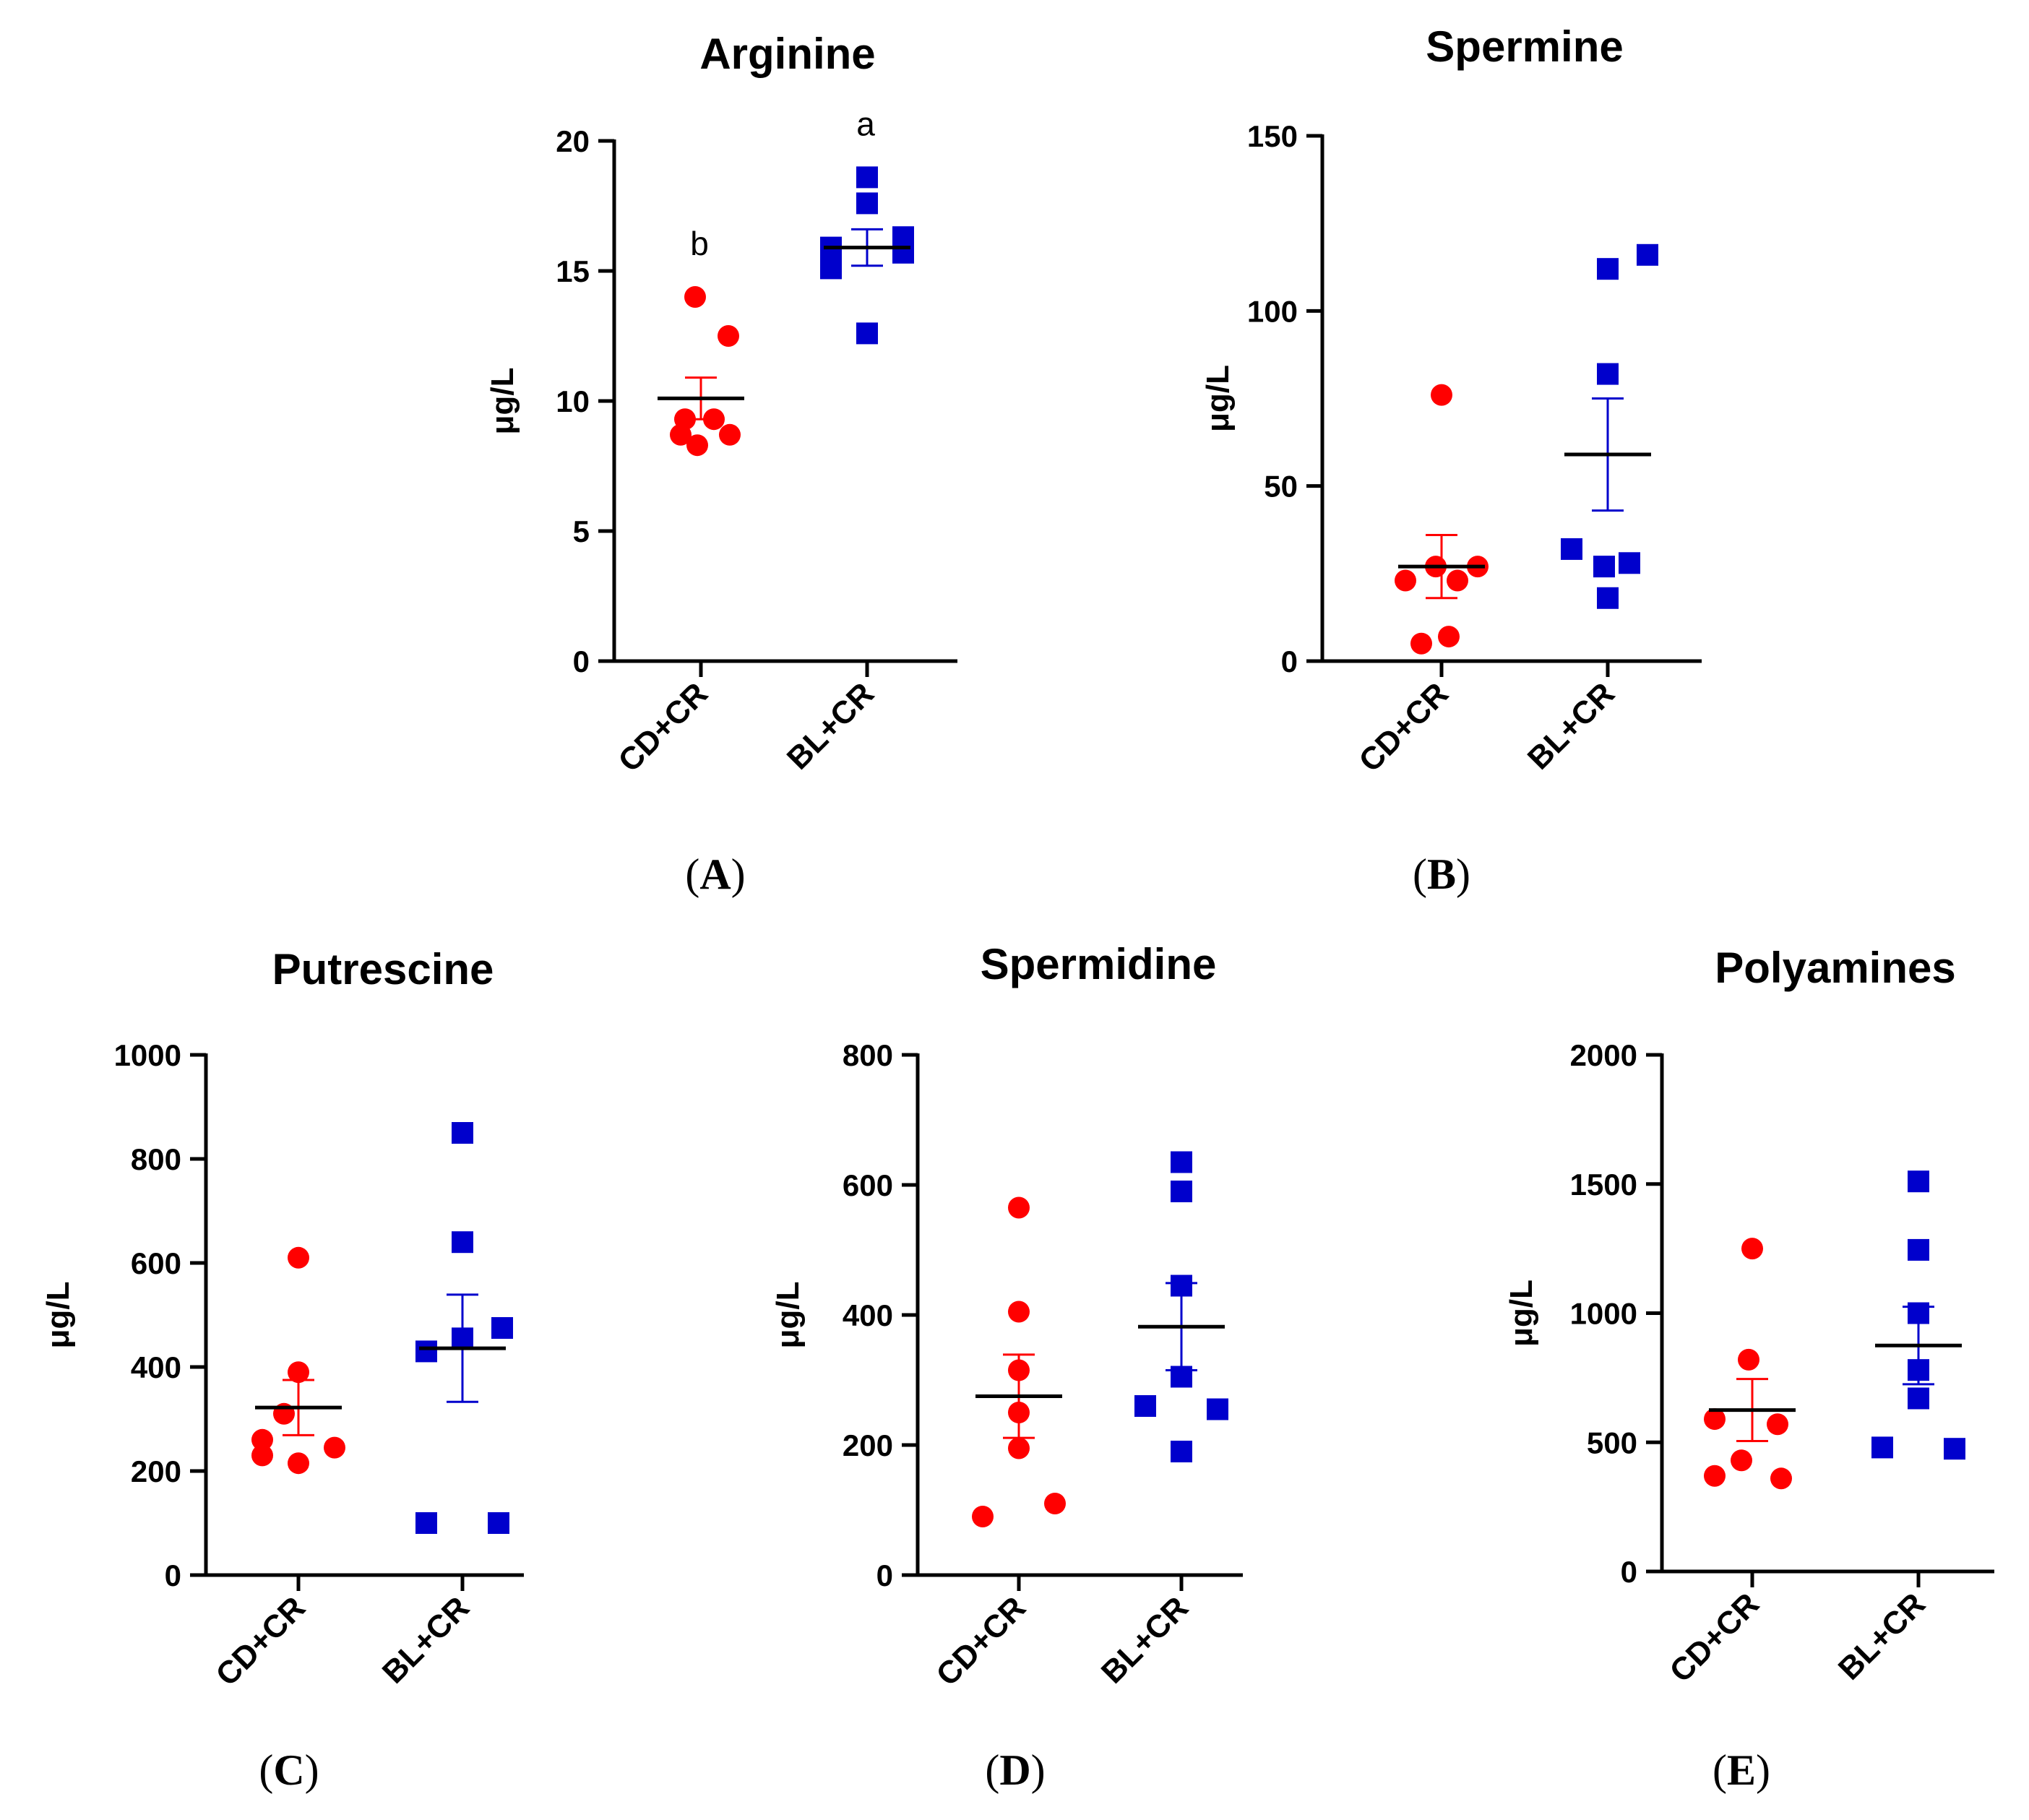 This screenshot has height=1820, width=2029. Describe the element at coordinates (701, 341) in the screenshot. I see `series-cd-cr: b` at that location.